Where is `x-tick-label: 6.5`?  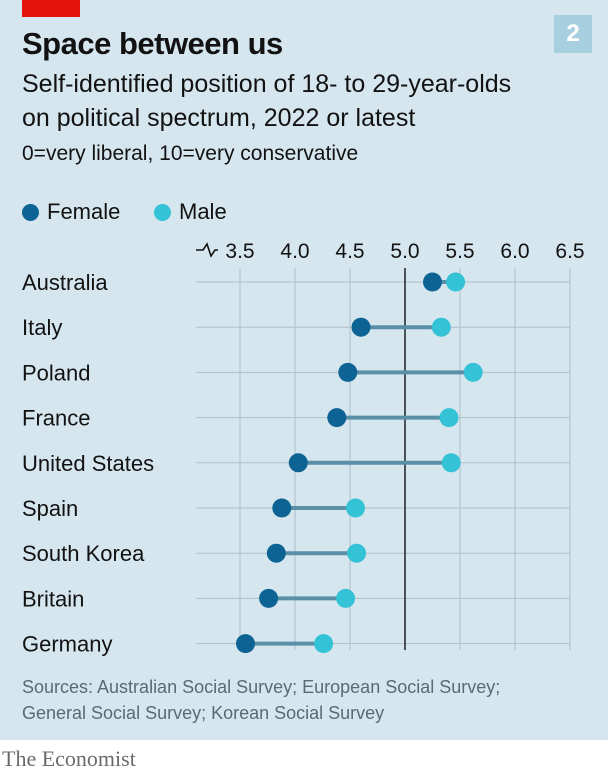
x-tick-label: 6.5 is located at coordinates (569, 251).